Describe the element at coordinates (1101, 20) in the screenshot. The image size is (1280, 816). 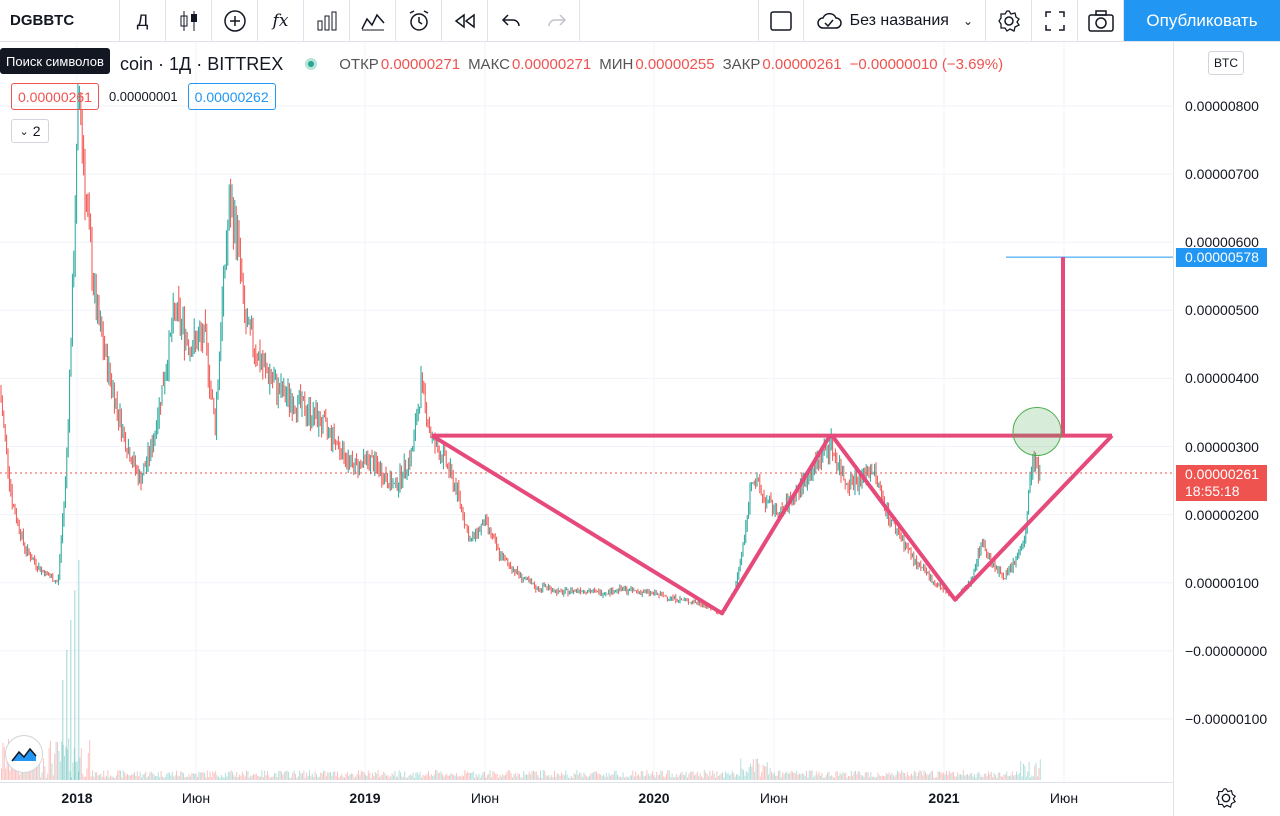
I see `camera-icon` at that location.